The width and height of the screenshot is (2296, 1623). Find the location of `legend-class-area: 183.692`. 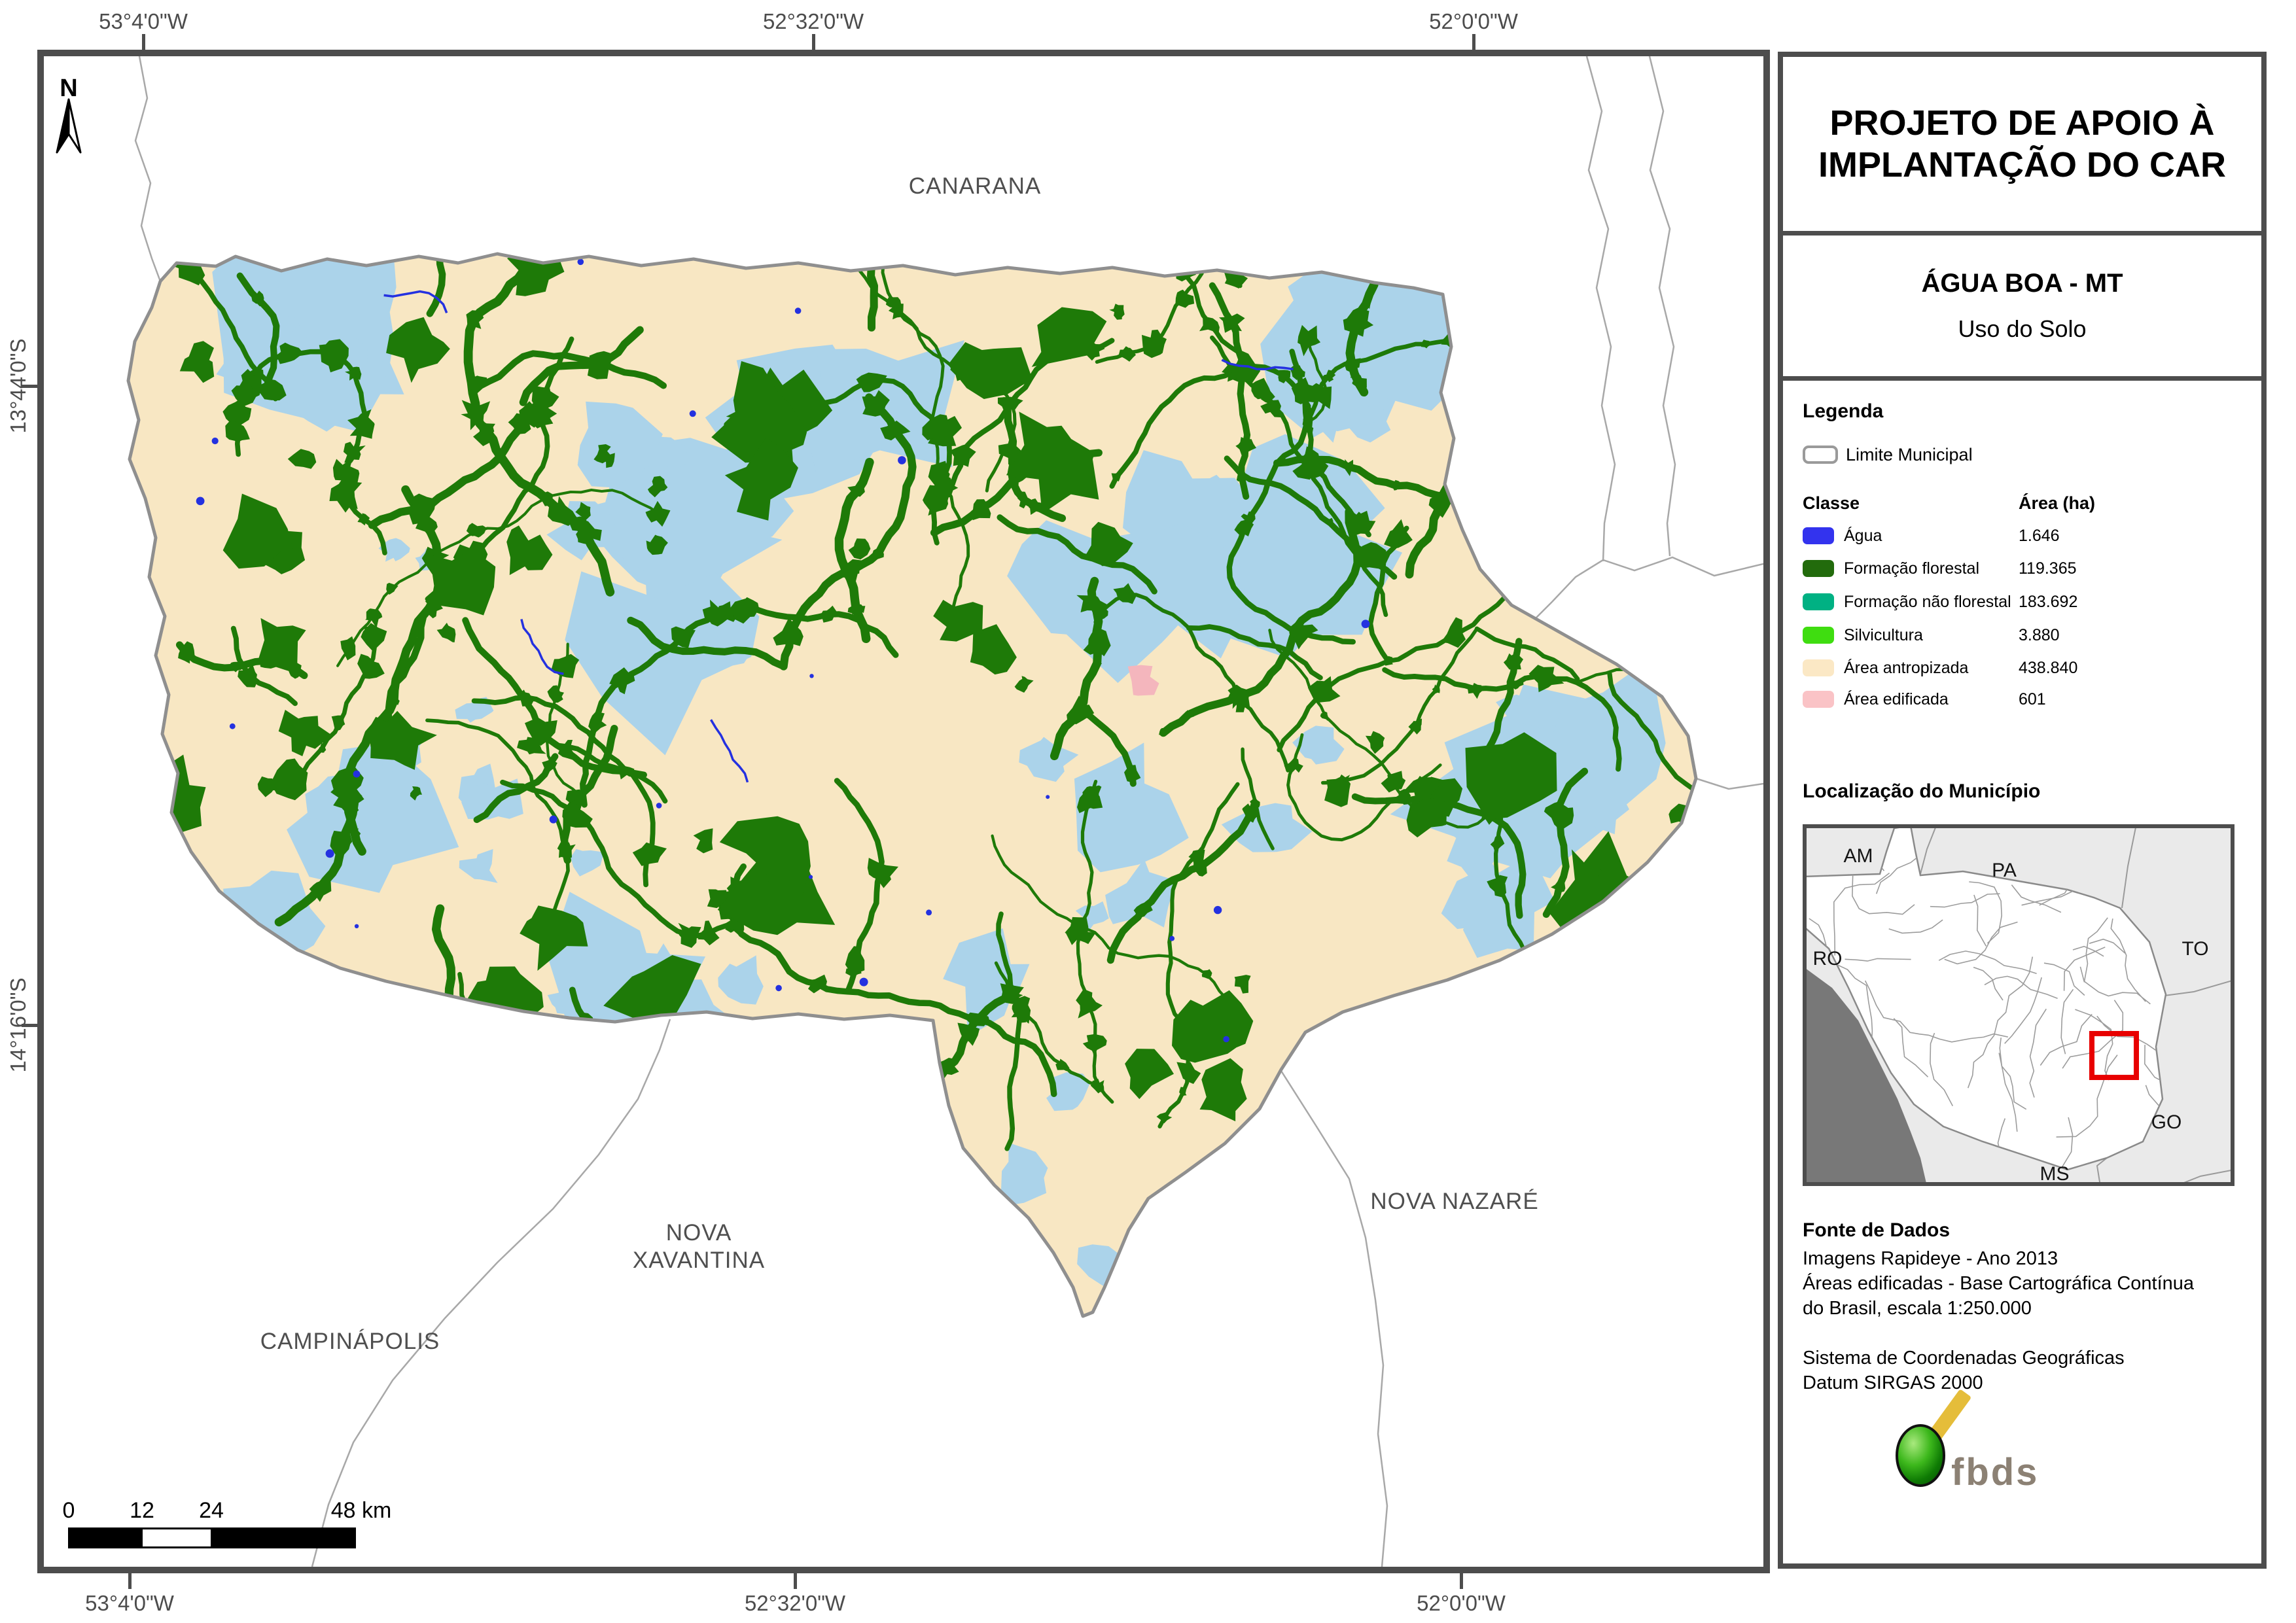

legend-class-area: 183.692 is located at coordinates (2048, 601).